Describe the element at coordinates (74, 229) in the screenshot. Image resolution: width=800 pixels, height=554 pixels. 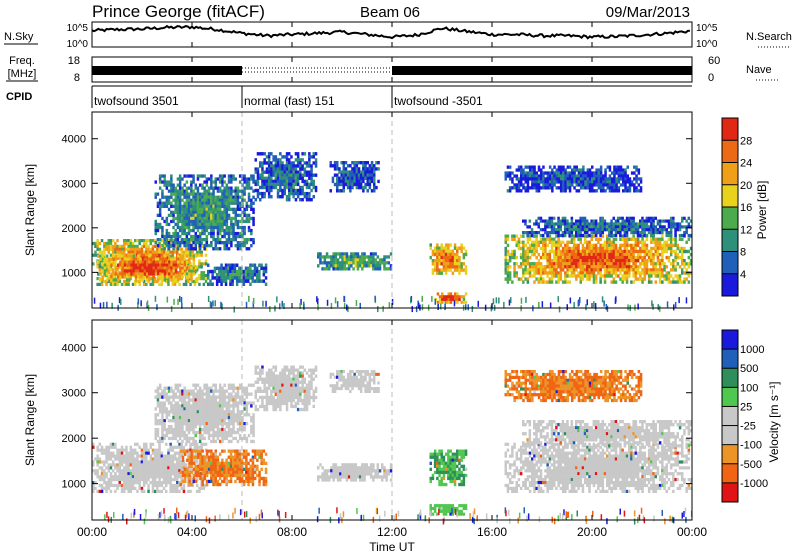
I see `ytick-label-1: 2000` at that location.